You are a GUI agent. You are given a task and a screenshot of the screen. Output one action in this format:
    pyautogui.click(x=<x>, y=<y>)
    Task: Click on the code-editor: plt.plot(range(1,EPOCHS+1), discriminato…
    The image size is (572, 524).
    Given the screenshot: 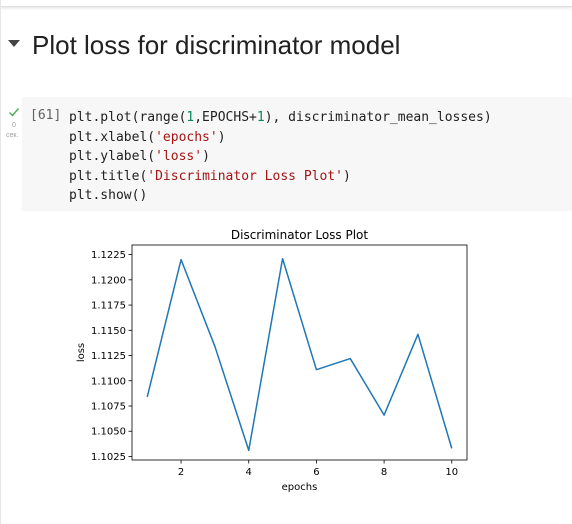 What is the action you would take?
    pyautogui.click(x=280, y=157)
    